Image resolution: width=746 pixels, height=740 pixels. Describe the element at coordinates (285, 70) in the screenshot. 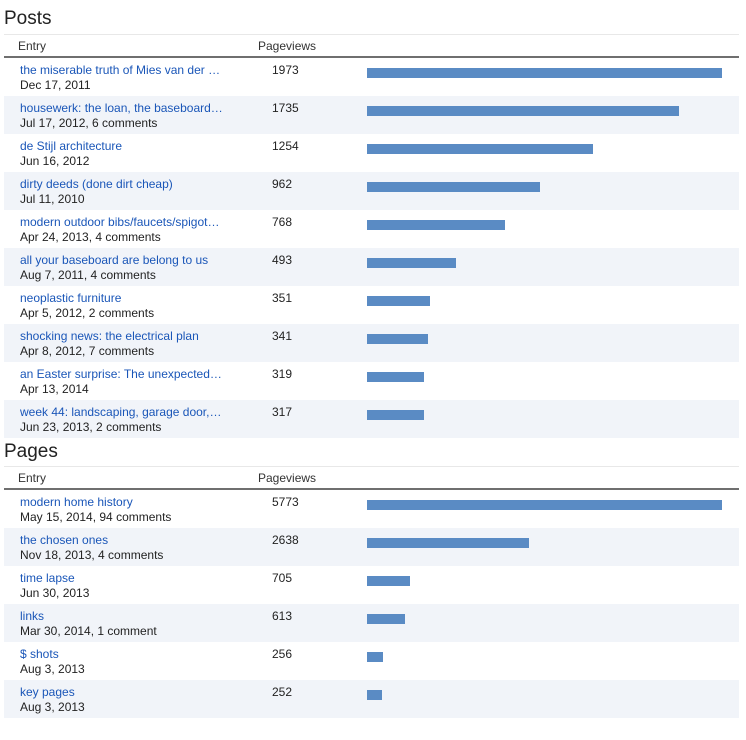

I see `pageviews-value: 1973` at that location.